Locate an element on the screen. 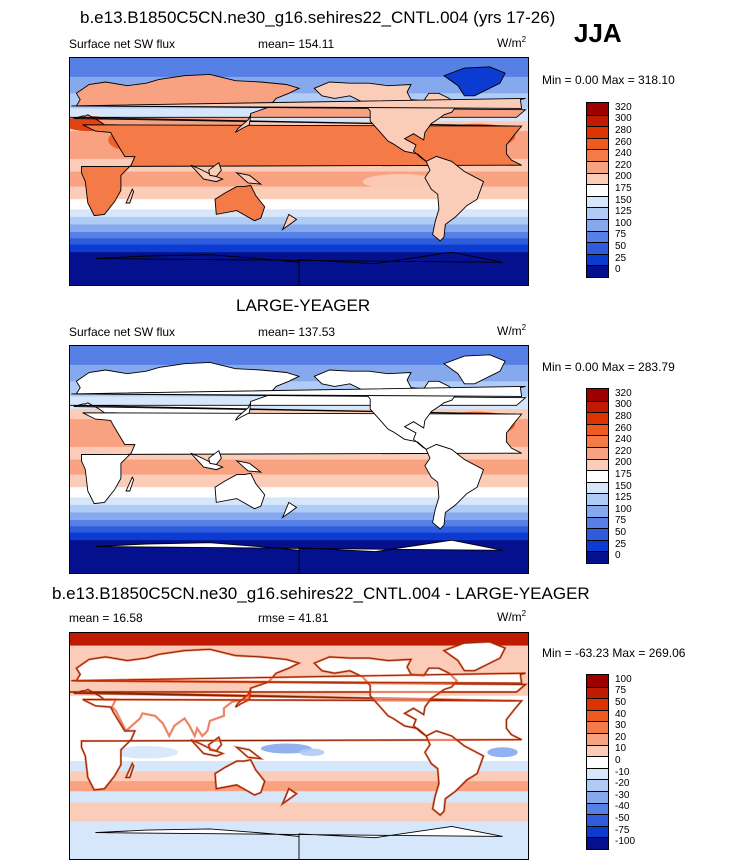 The image size is (732, 865). coastal-bias-nz is located at coordinates (289, 797).